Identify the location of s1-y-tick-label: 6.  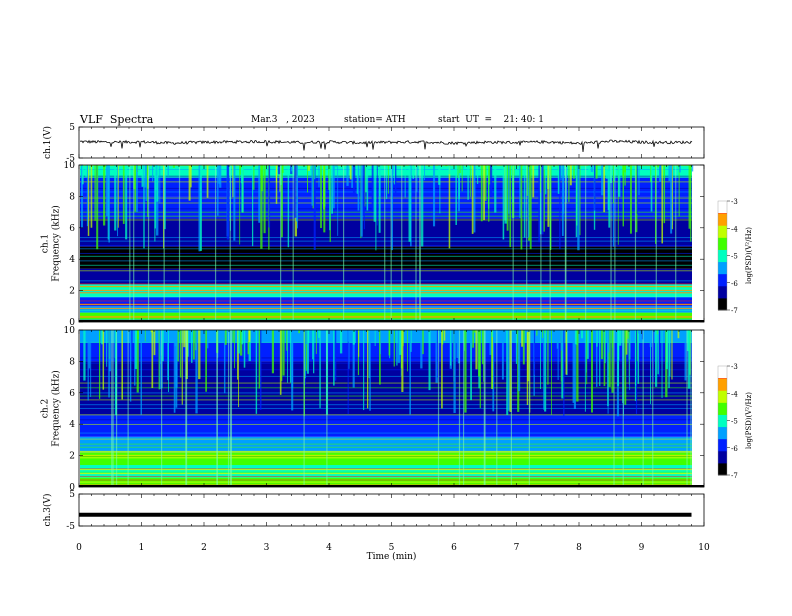
(72, 229).